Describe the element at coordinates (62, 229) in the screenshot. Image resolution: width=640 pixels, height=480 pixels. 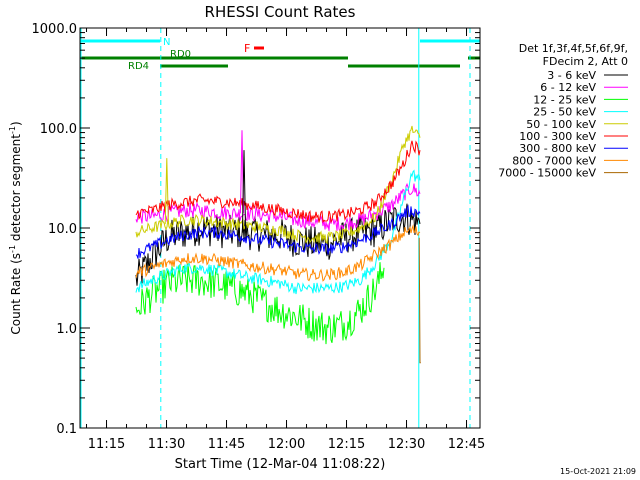
I see `y-tick-label: 10.0` at that location.